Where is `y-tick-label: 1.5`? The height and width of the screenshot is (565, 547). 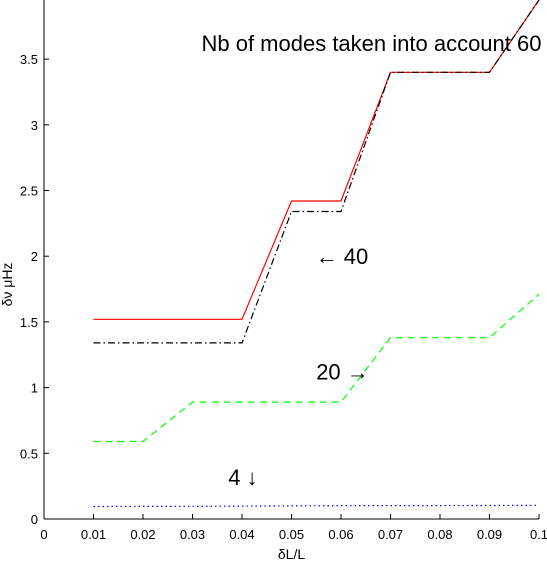
y-tick-label: 1.5 is located at coordinates (29, 322).